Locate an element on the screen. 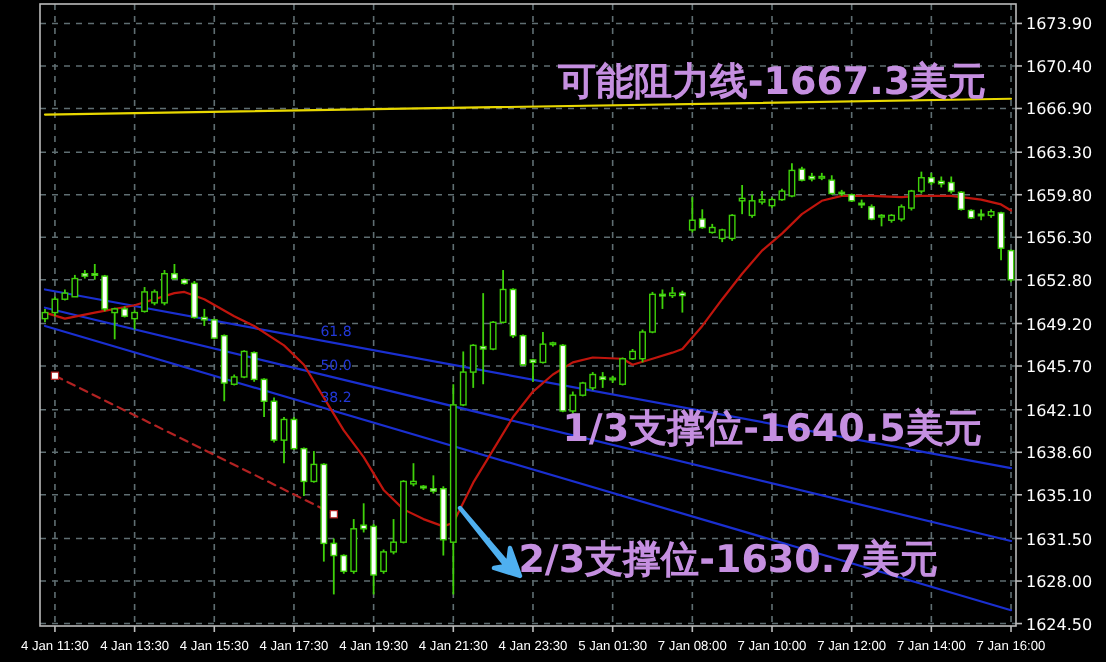 The width and height of the screenshot is (1106, 662). y-tick-label: 1638.60 is located at coordinates (1059, 453).